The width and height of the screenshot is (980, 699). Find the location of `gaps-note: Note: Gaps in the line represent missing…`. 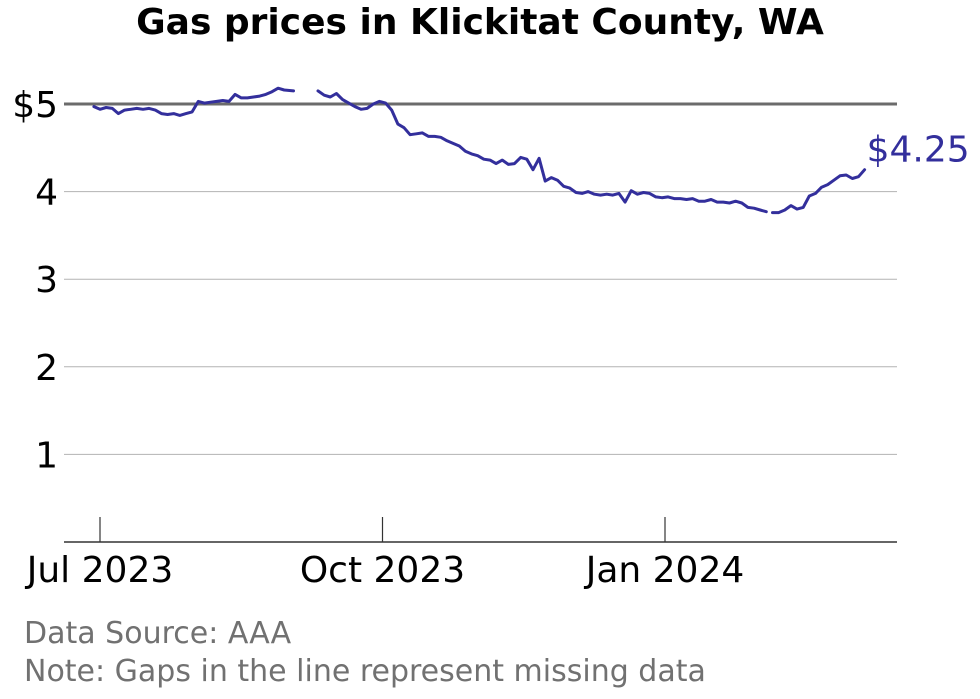

gaps-note: Note: Gaps in the line represent missing… is located at coordinates (365, 671).